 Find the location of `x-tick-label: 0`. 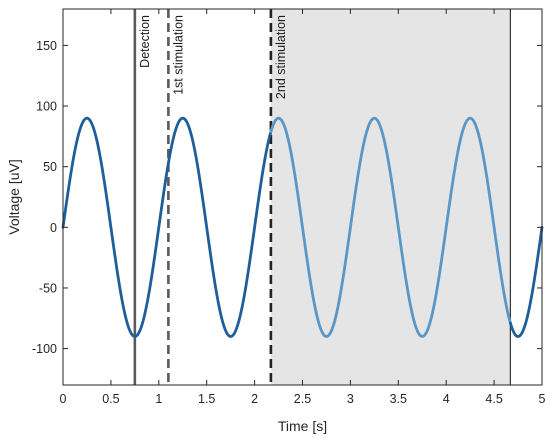

x-tick-label: 0 is located at coordinates (63, 399).